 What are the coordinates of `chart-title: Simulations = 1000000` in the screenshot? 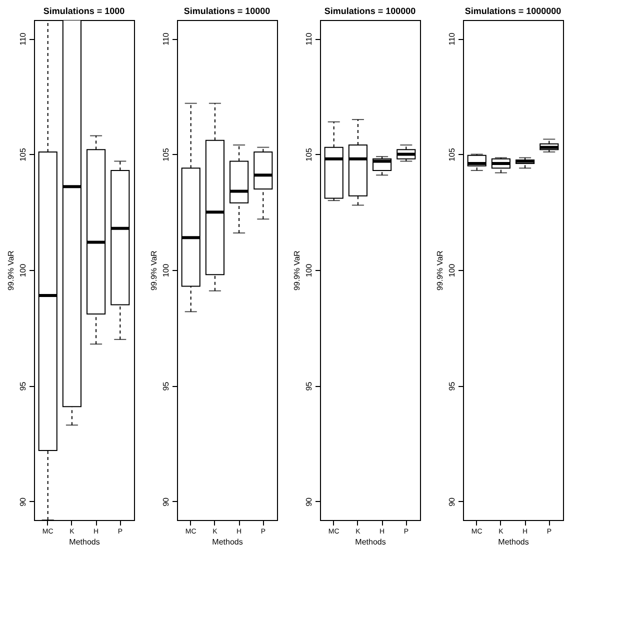 It's located at (513, 11).